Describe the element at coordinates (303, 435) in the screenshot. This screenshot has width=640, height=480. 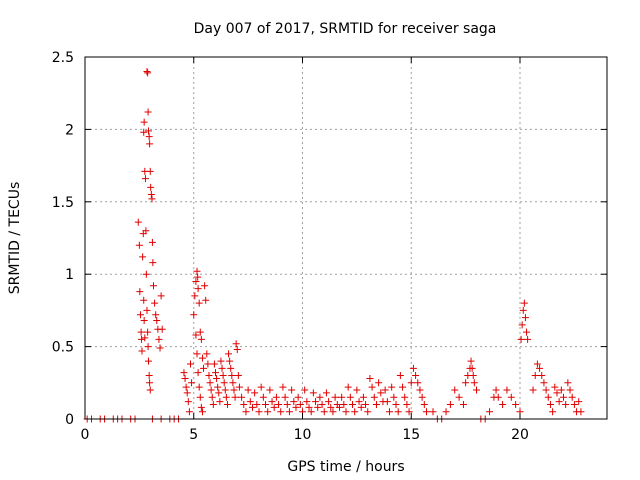
I see `x-tick-label: 10` at that location.